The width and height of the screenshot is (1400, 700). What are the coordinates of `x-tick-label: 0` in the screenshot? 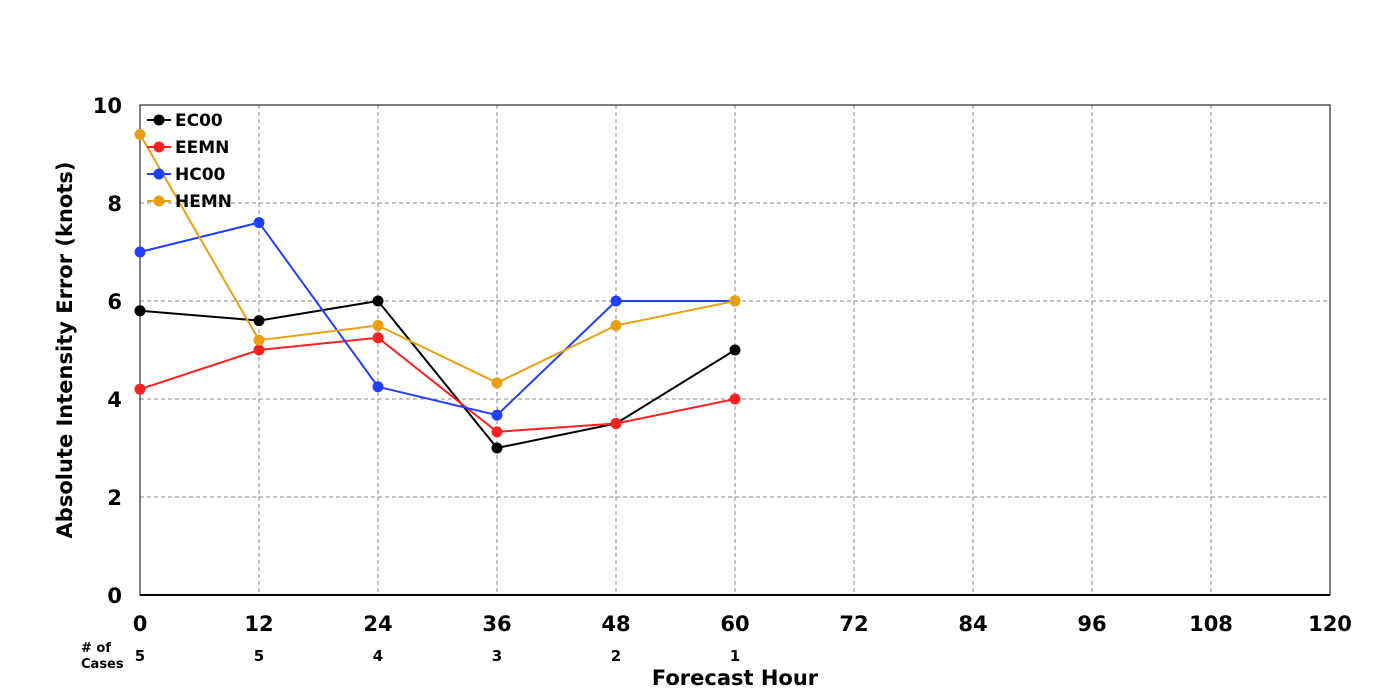 It's located at (140, 624).